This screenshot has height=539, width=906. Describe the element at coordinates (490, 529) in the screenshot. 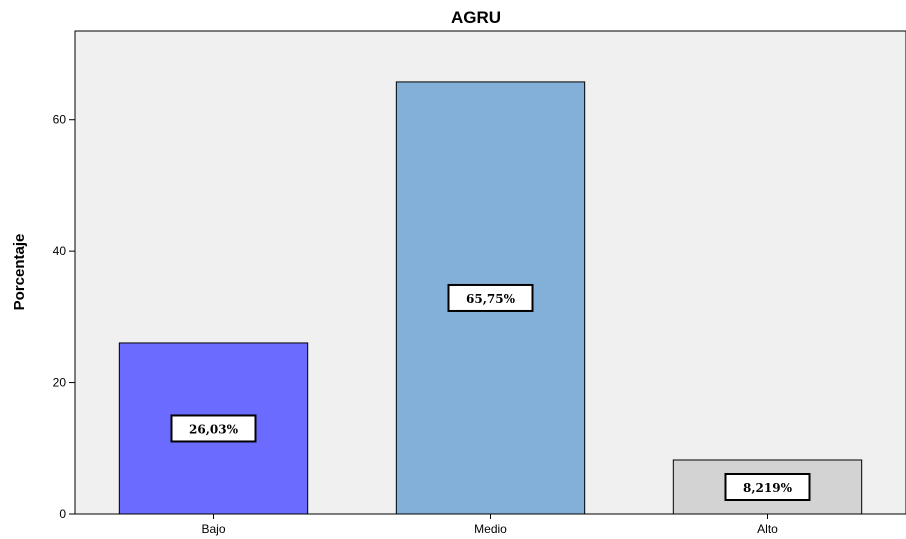

I see `x-tick-label: Medio` at that location.